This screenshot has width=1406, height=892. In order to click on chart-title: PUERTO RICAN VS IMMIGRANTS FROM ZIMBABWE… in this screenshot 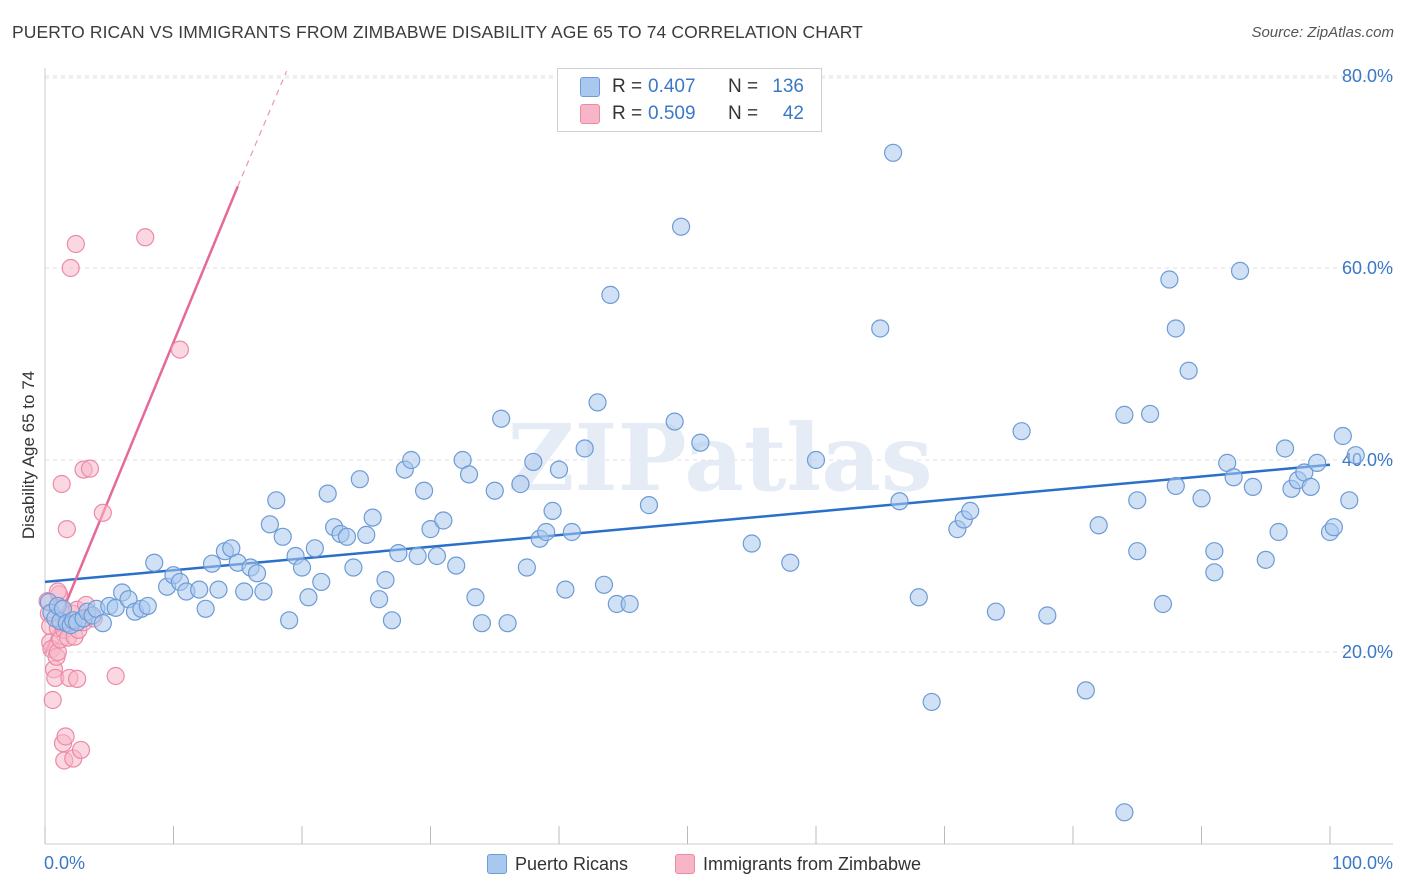, I will do `click(437, 32)`.